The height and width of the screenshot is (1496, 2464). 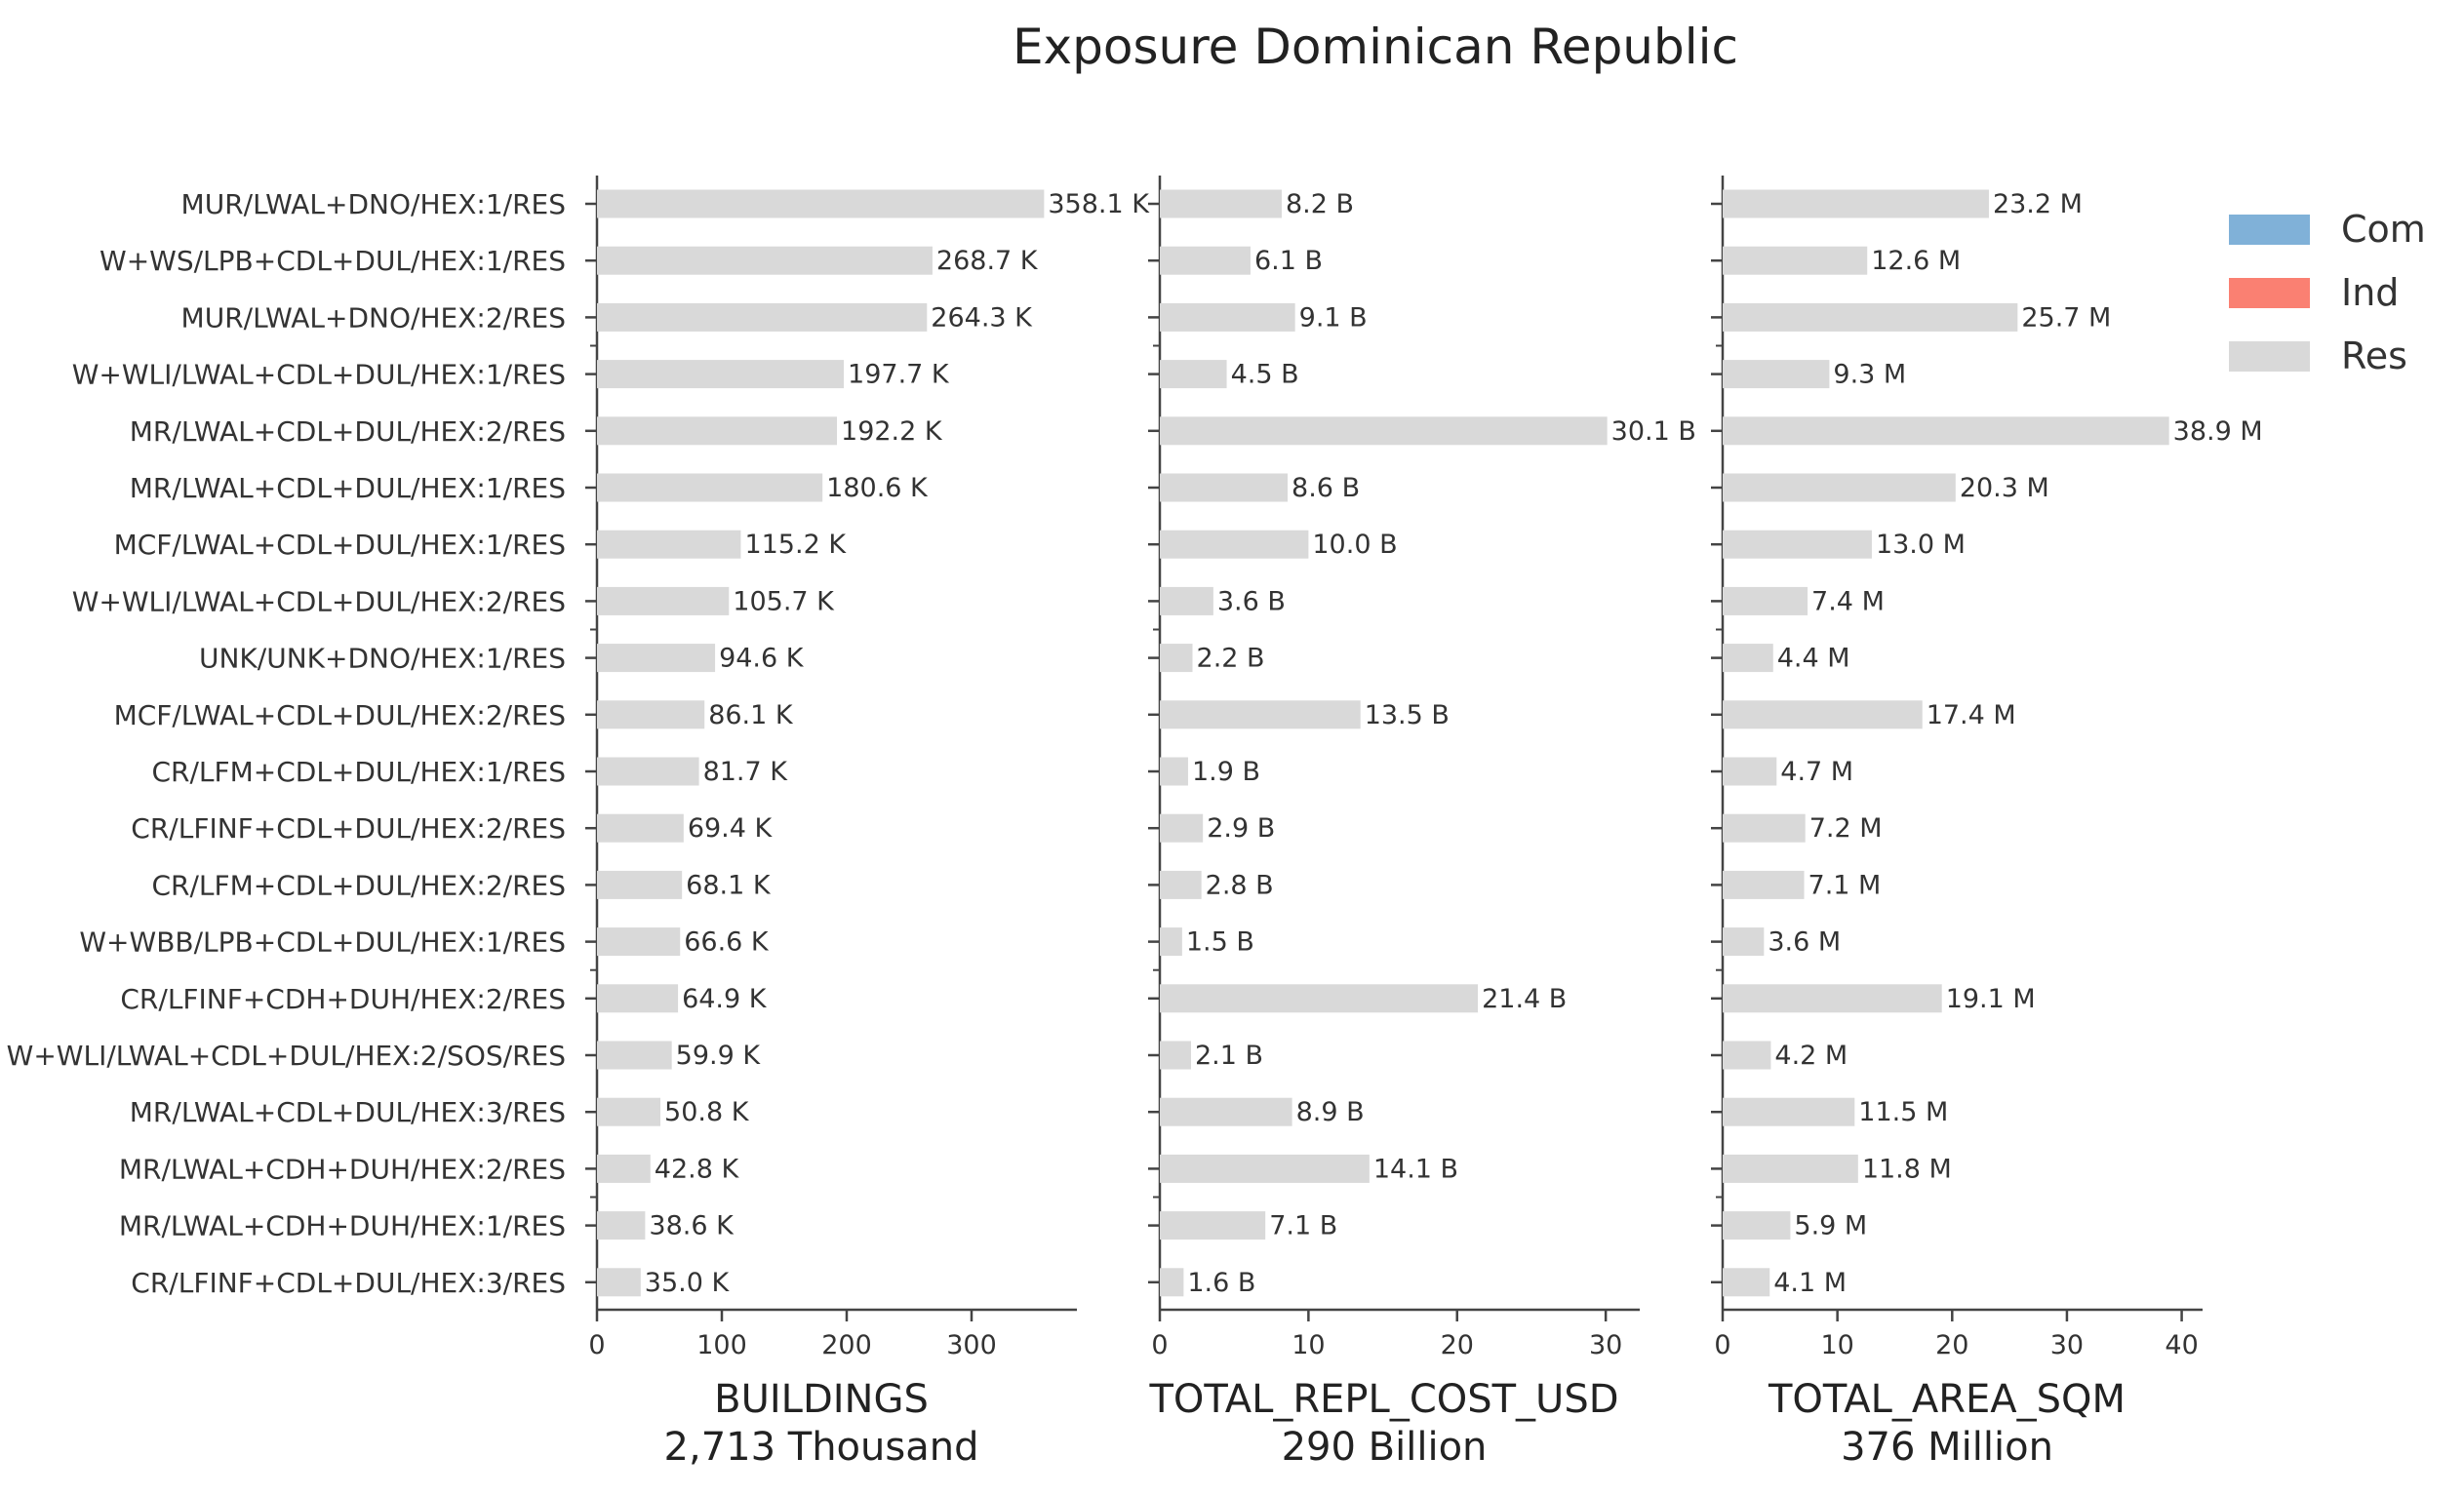 I want to click on category-label: W+WBB/LPB+CDL+DUL/HEX:1/RES, so click(x=322, y=942).